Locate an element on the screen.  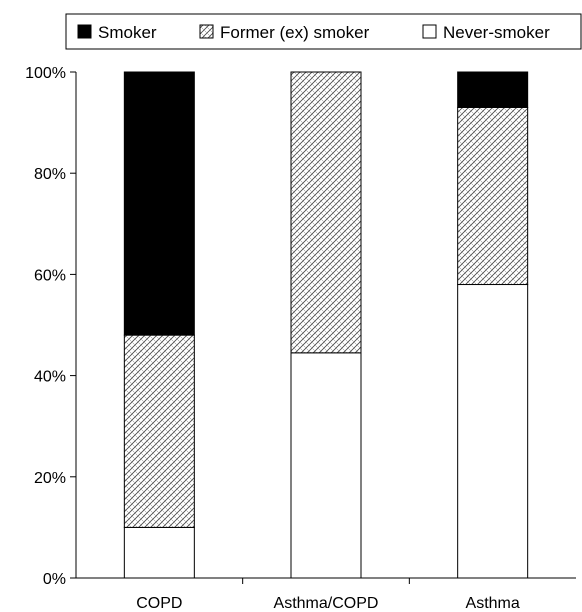
y-tick-label: 100% is located at coordinates (45, 73).